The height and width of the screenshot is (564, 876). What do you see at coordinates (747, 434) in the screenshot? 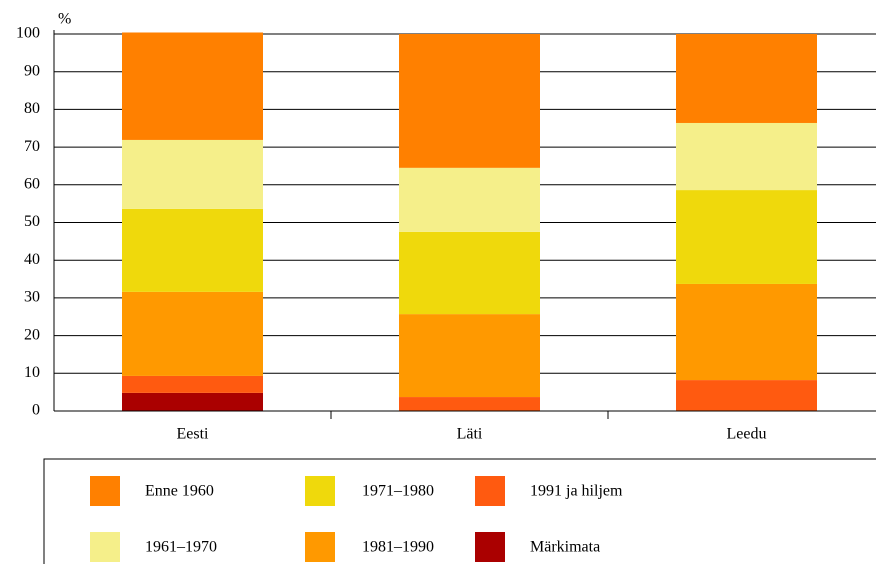
I see `x-tick-label: Leedu` at bounding box center [747, 434].